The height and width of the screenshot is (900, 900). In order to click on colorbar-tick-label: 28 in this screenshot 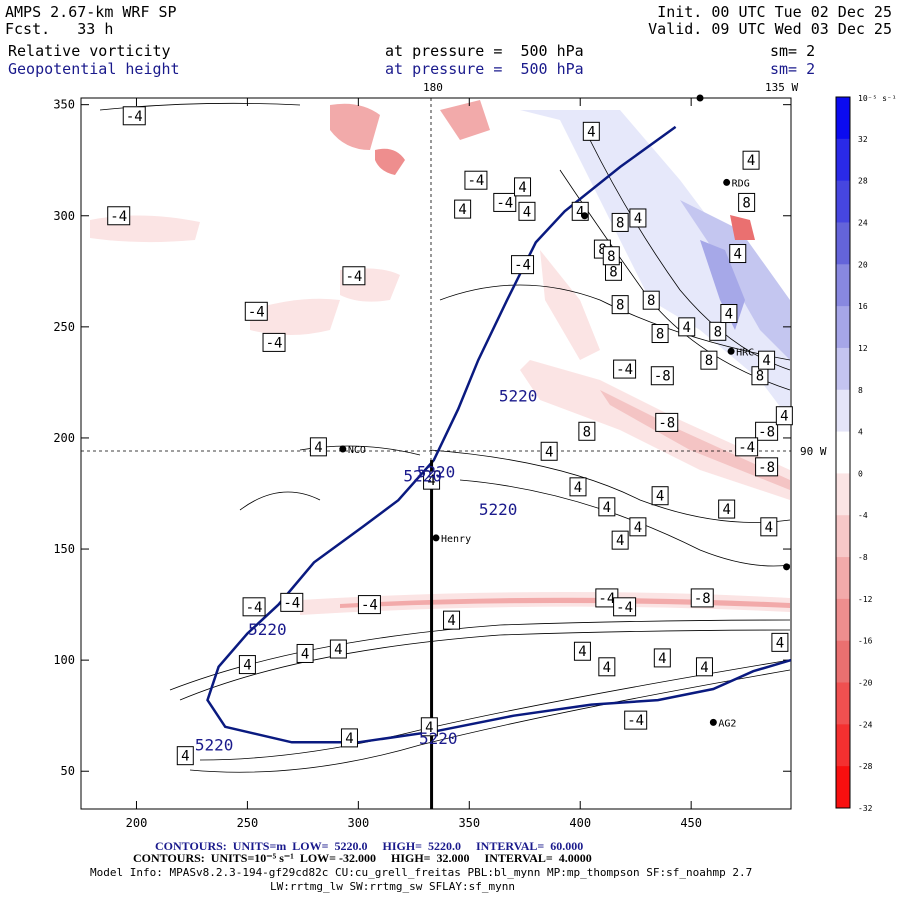, I will do `click(863, 181)`.